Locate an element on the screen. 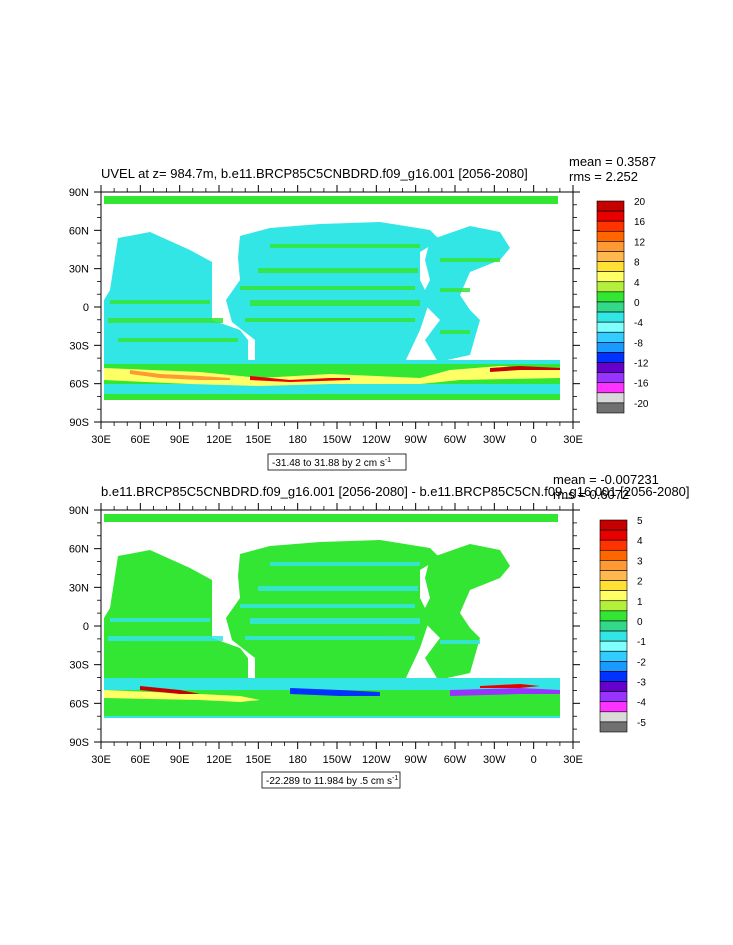  colorbar-label: 8 is located at coordinates (637, 263).